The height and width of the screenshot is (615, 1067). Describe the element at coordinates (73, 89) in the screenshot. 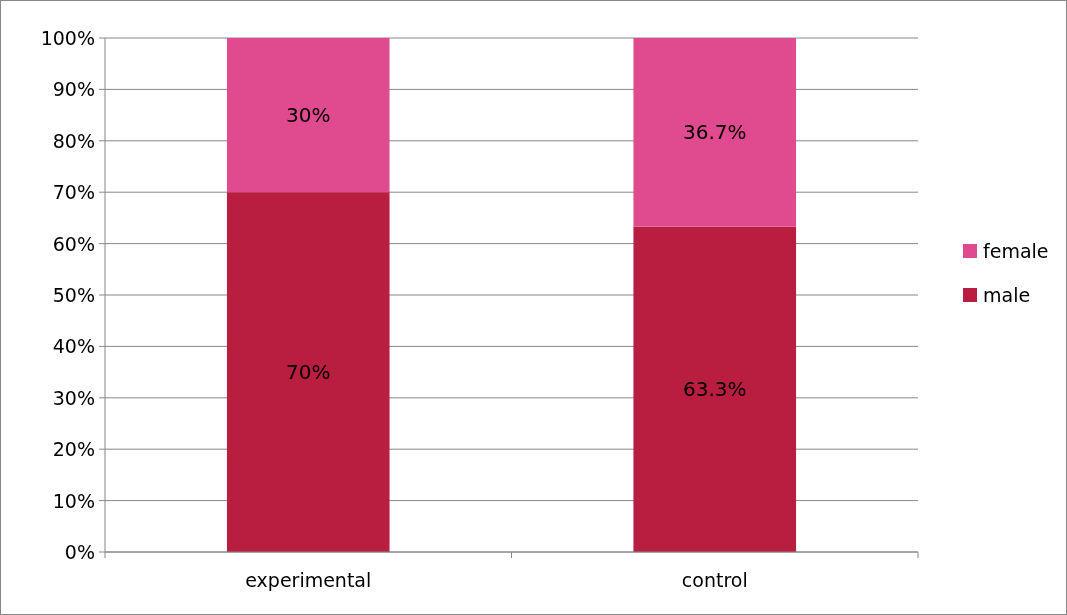

I see `y-tick-label: 90%` at that location.